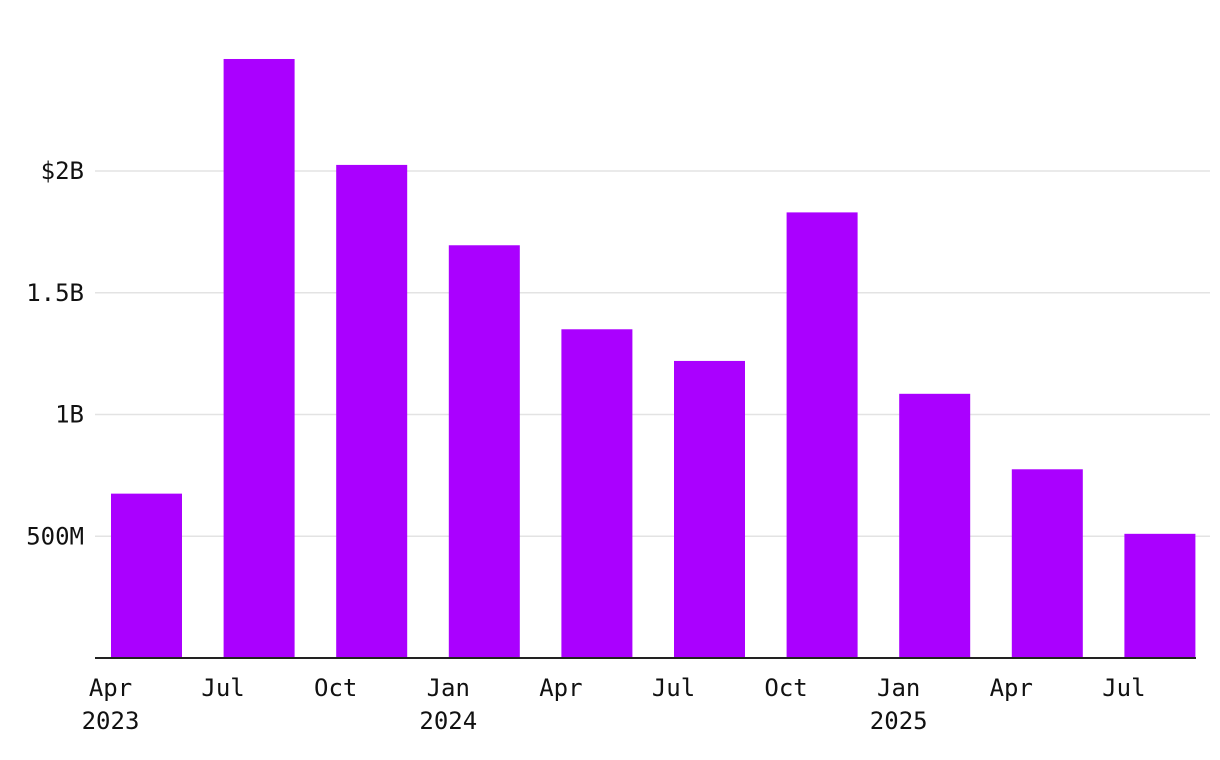  I want to click on y-axis-tick-labels: 500M 1B 1.5B $2B, so click(55, 353).